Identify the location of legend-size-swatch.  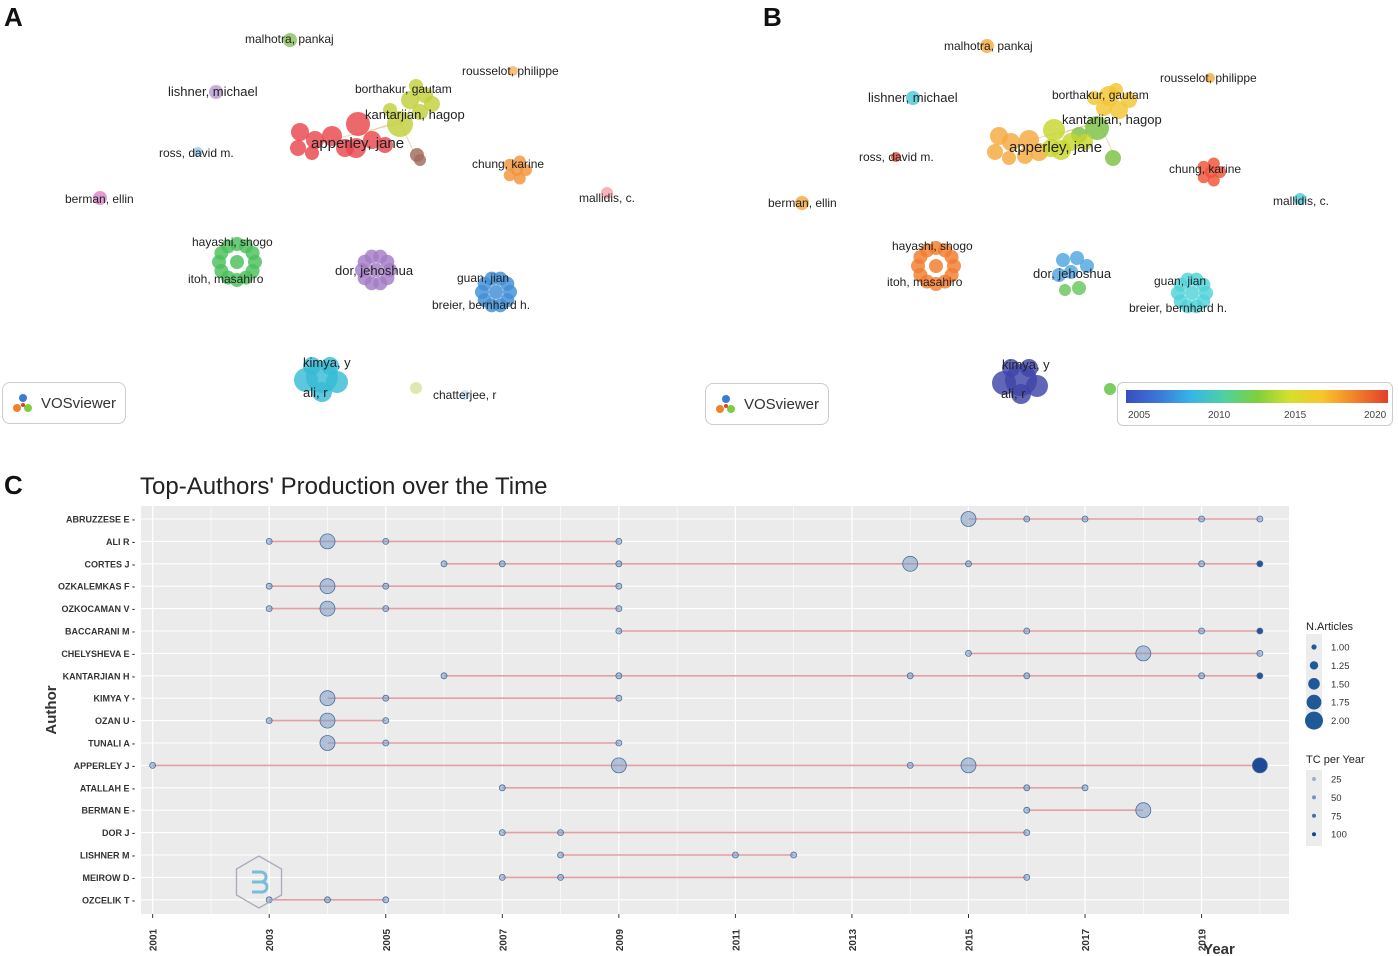
(1314, 684).